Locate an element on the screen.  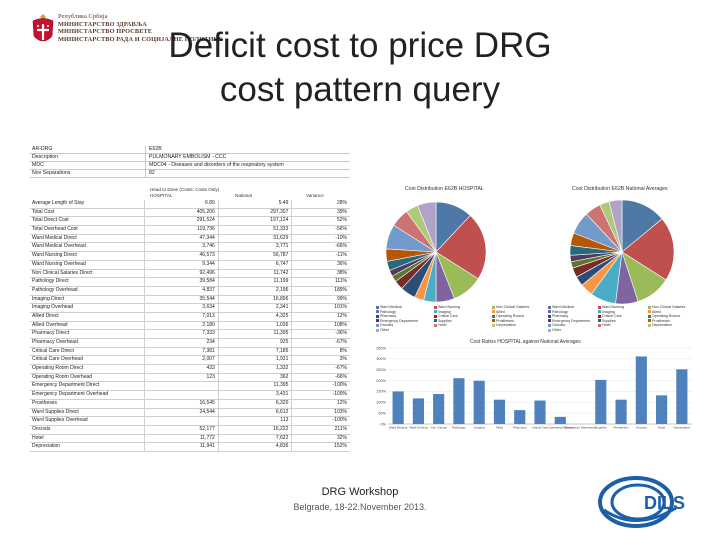
value-cell: 8% is located at coordinates (343, 350).